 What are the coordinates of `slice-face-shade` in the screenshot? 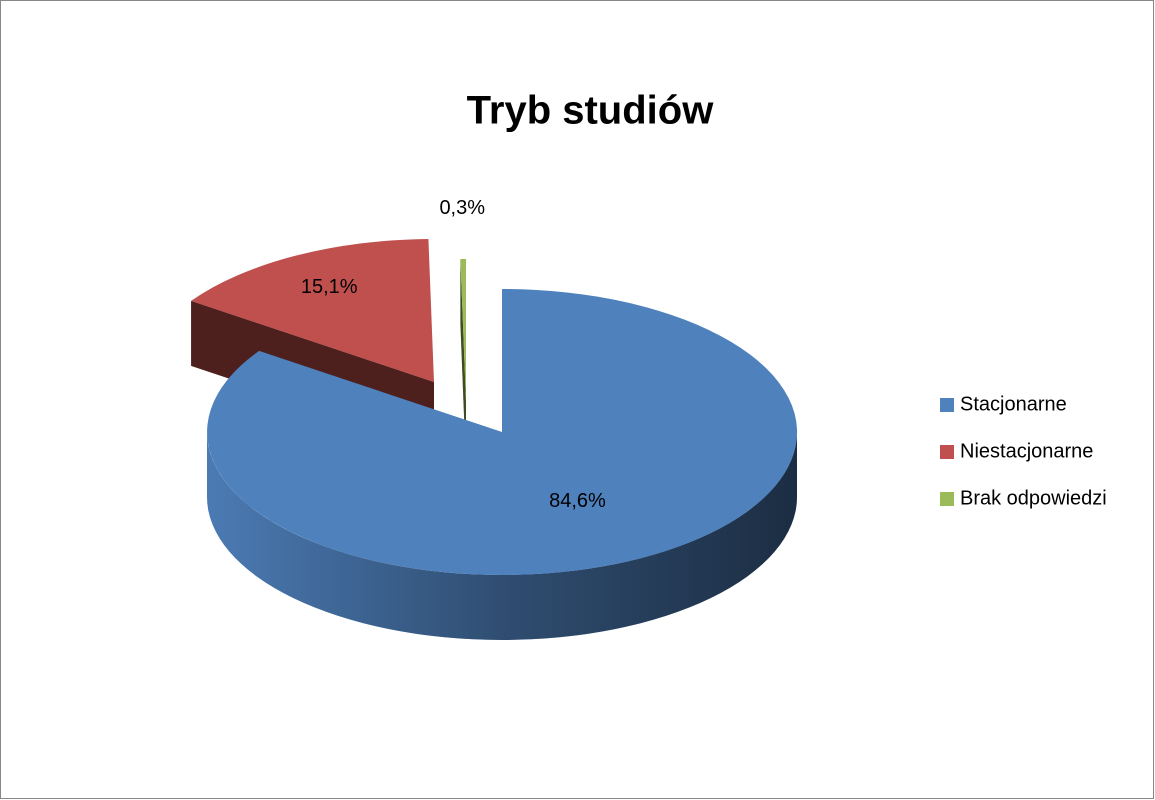 It's located at (463, 363).